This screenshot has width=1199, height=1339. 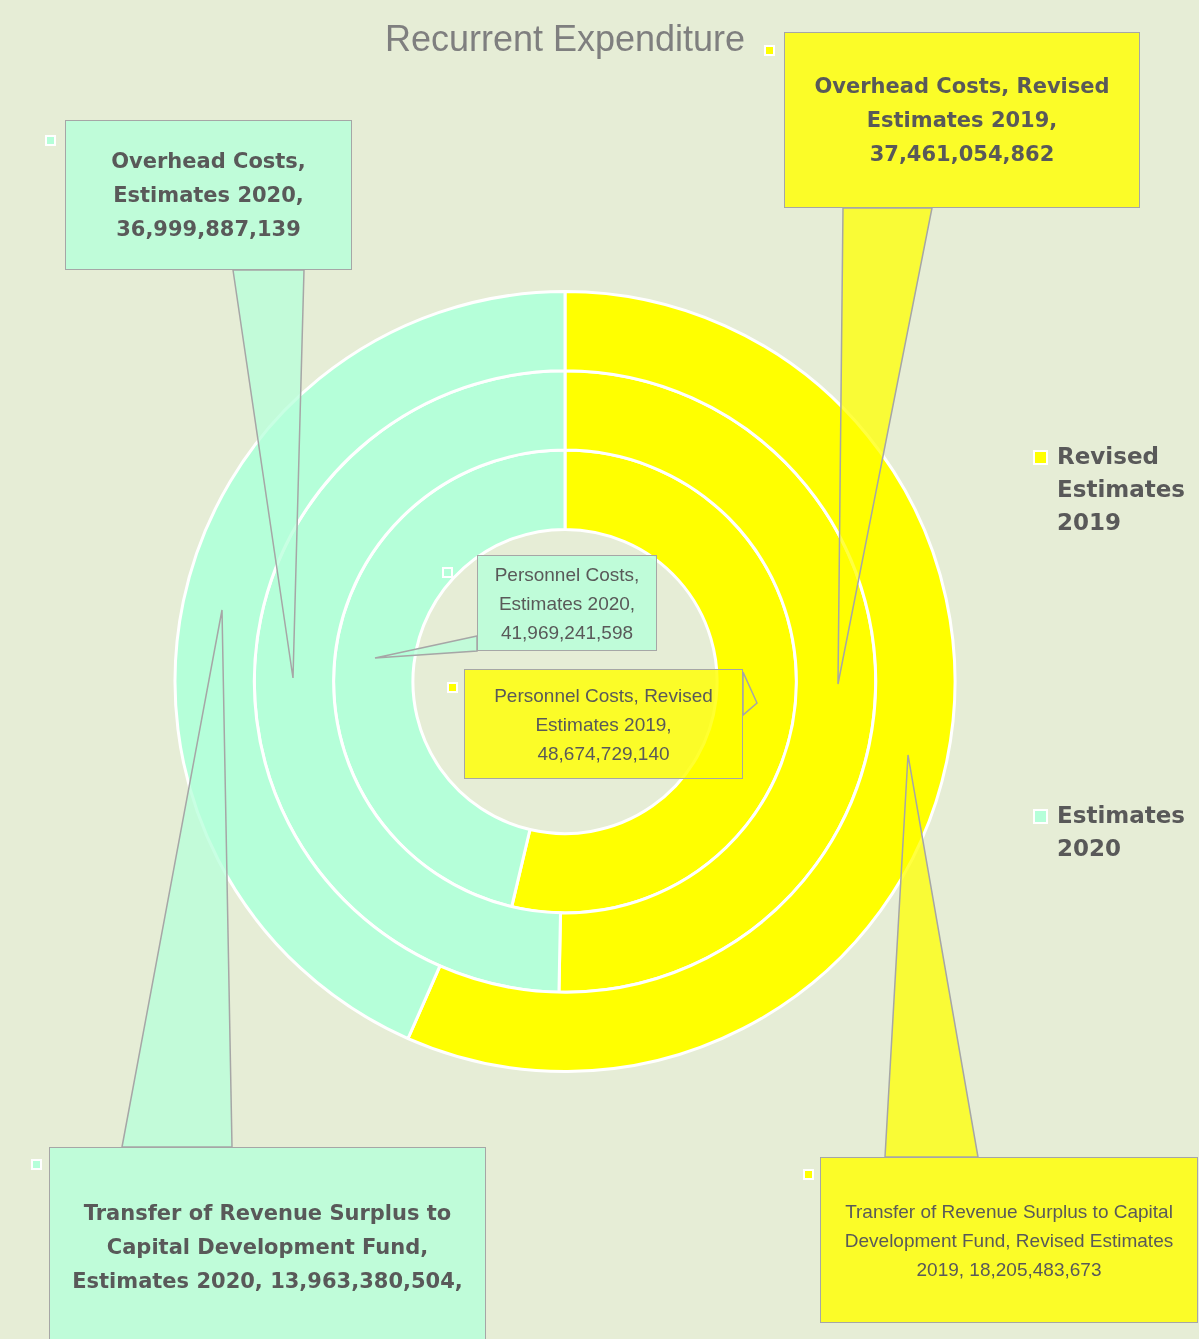 I want to click on legend-label: Revised Estimates 2019, so click(x=1121, y=489).